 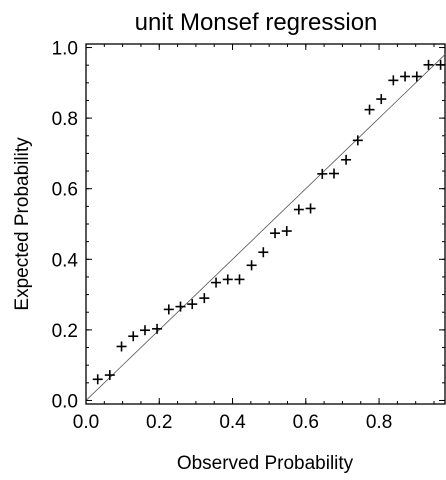 I want to click on y-axis-label: Expected Probability, so click(x=22, y=224).